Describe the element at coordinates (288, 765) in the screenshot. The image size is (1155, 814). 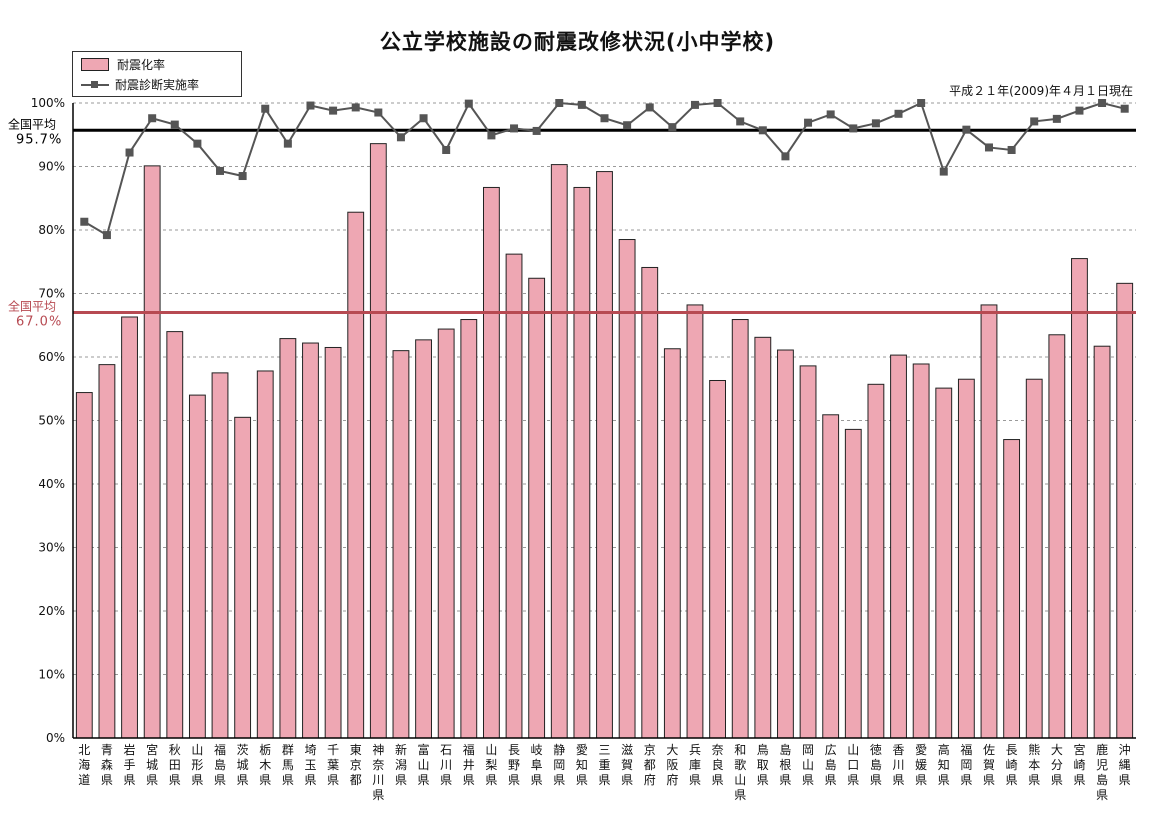
I see `x-tick-label: 群馬県` at that location.